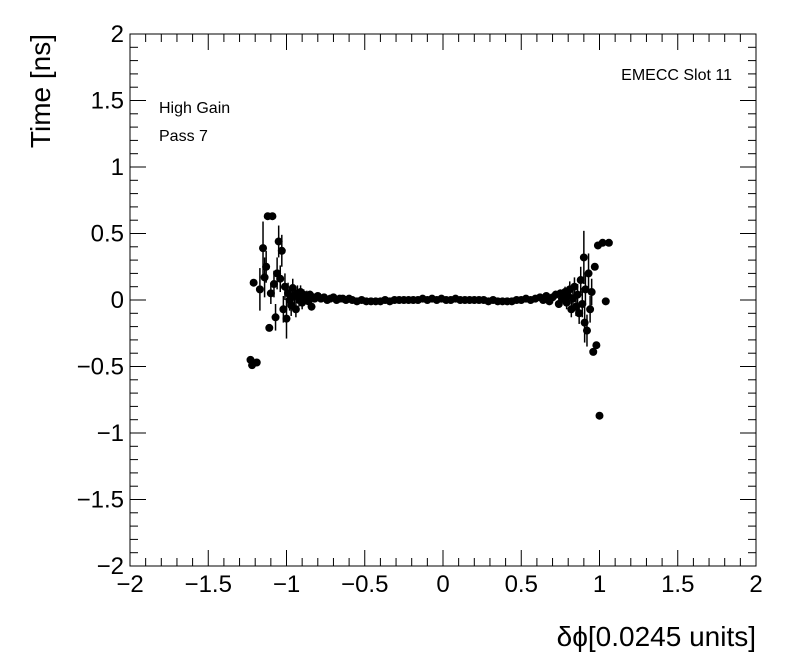  Describe the element at coordinates (110, 566) in the screenshot. I see `y-tick-label: −2` at that location.